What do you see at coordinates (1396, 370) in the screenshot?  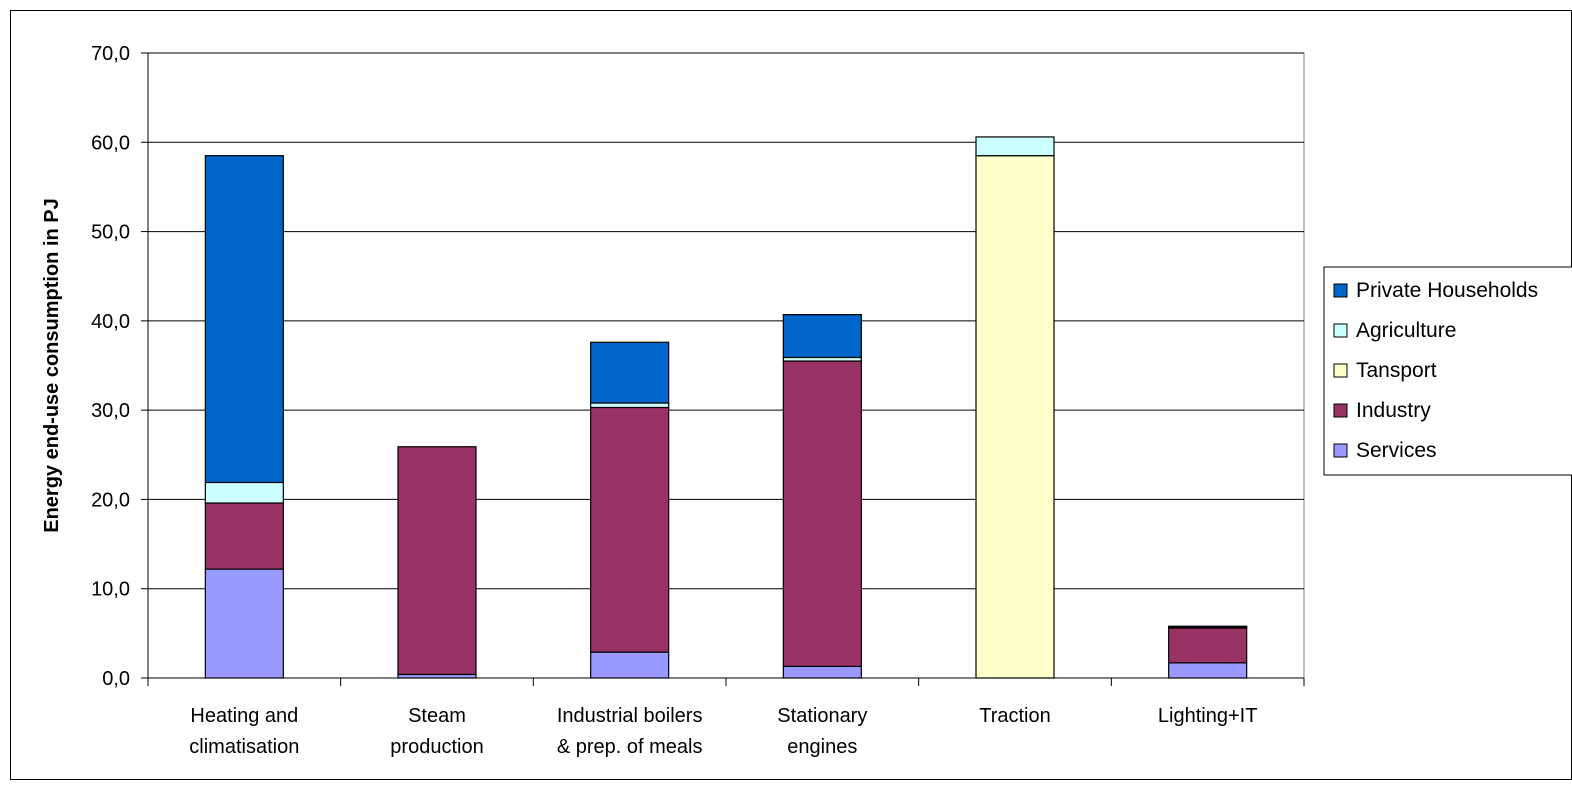 I see `legend-label: Tansport` at bounding box center [1396, 370].